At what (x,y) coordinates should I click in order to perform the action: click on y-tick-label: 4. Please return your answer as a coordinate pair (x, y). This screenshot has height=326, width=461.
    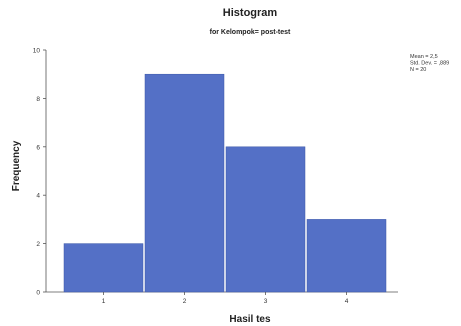
    Looking at the image, I should click on (38, 196).